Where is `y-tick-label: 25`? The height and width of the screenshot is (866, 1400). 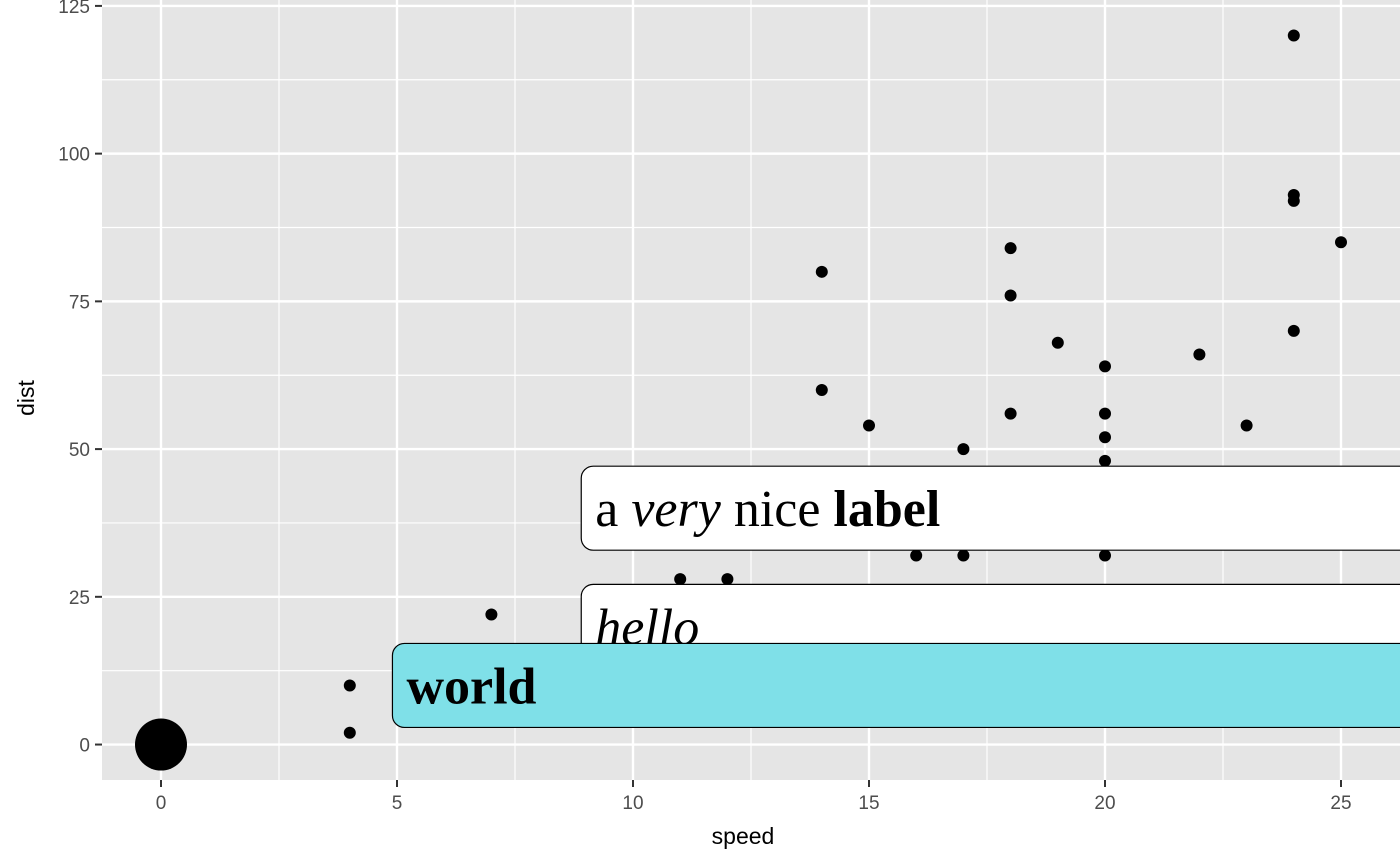
y-tick-label: 25 is located at coordinates (79, 598).